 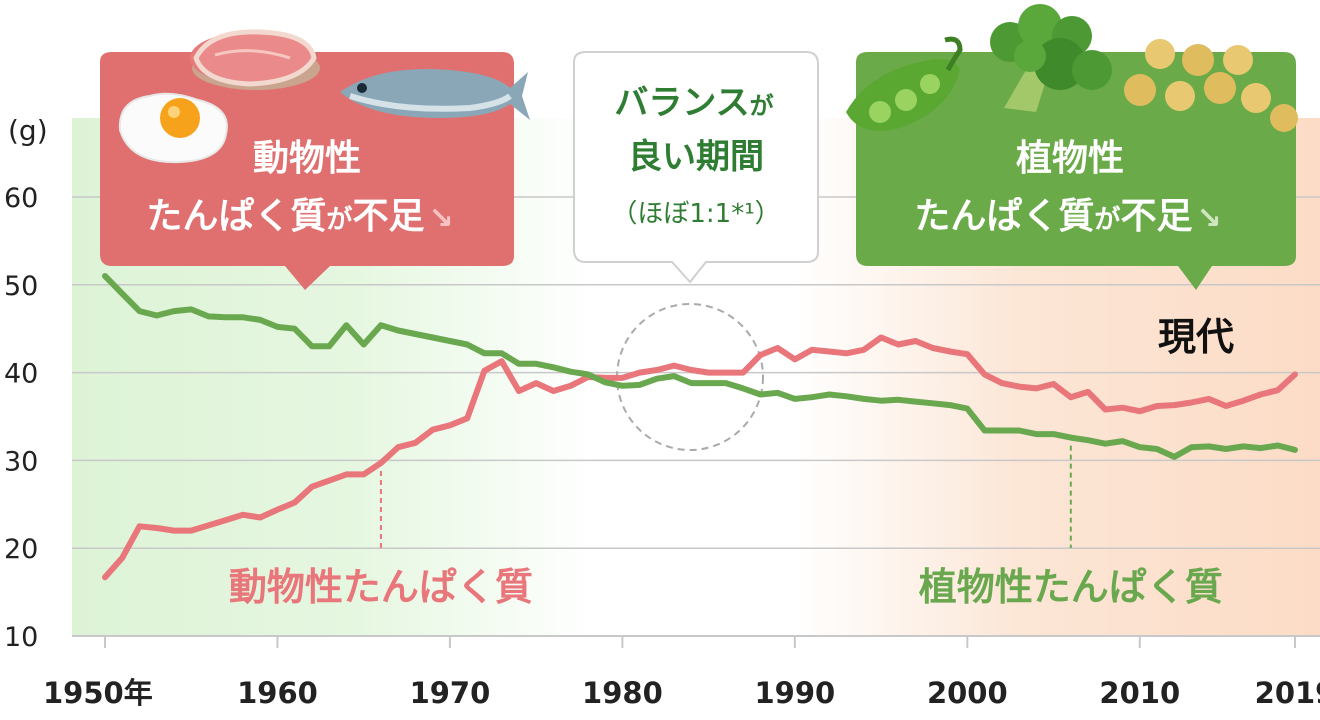 I want to click on pea-pod-icon, so click(x=904, y=83).